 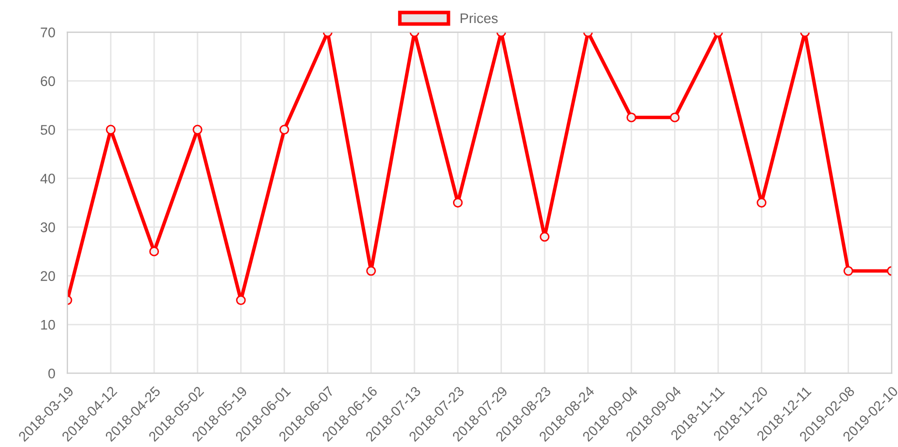 What do you see at coordinates (51, 373) in the screenshot?
I see `y-tick-label: 0` at bounding box center [51, 373].